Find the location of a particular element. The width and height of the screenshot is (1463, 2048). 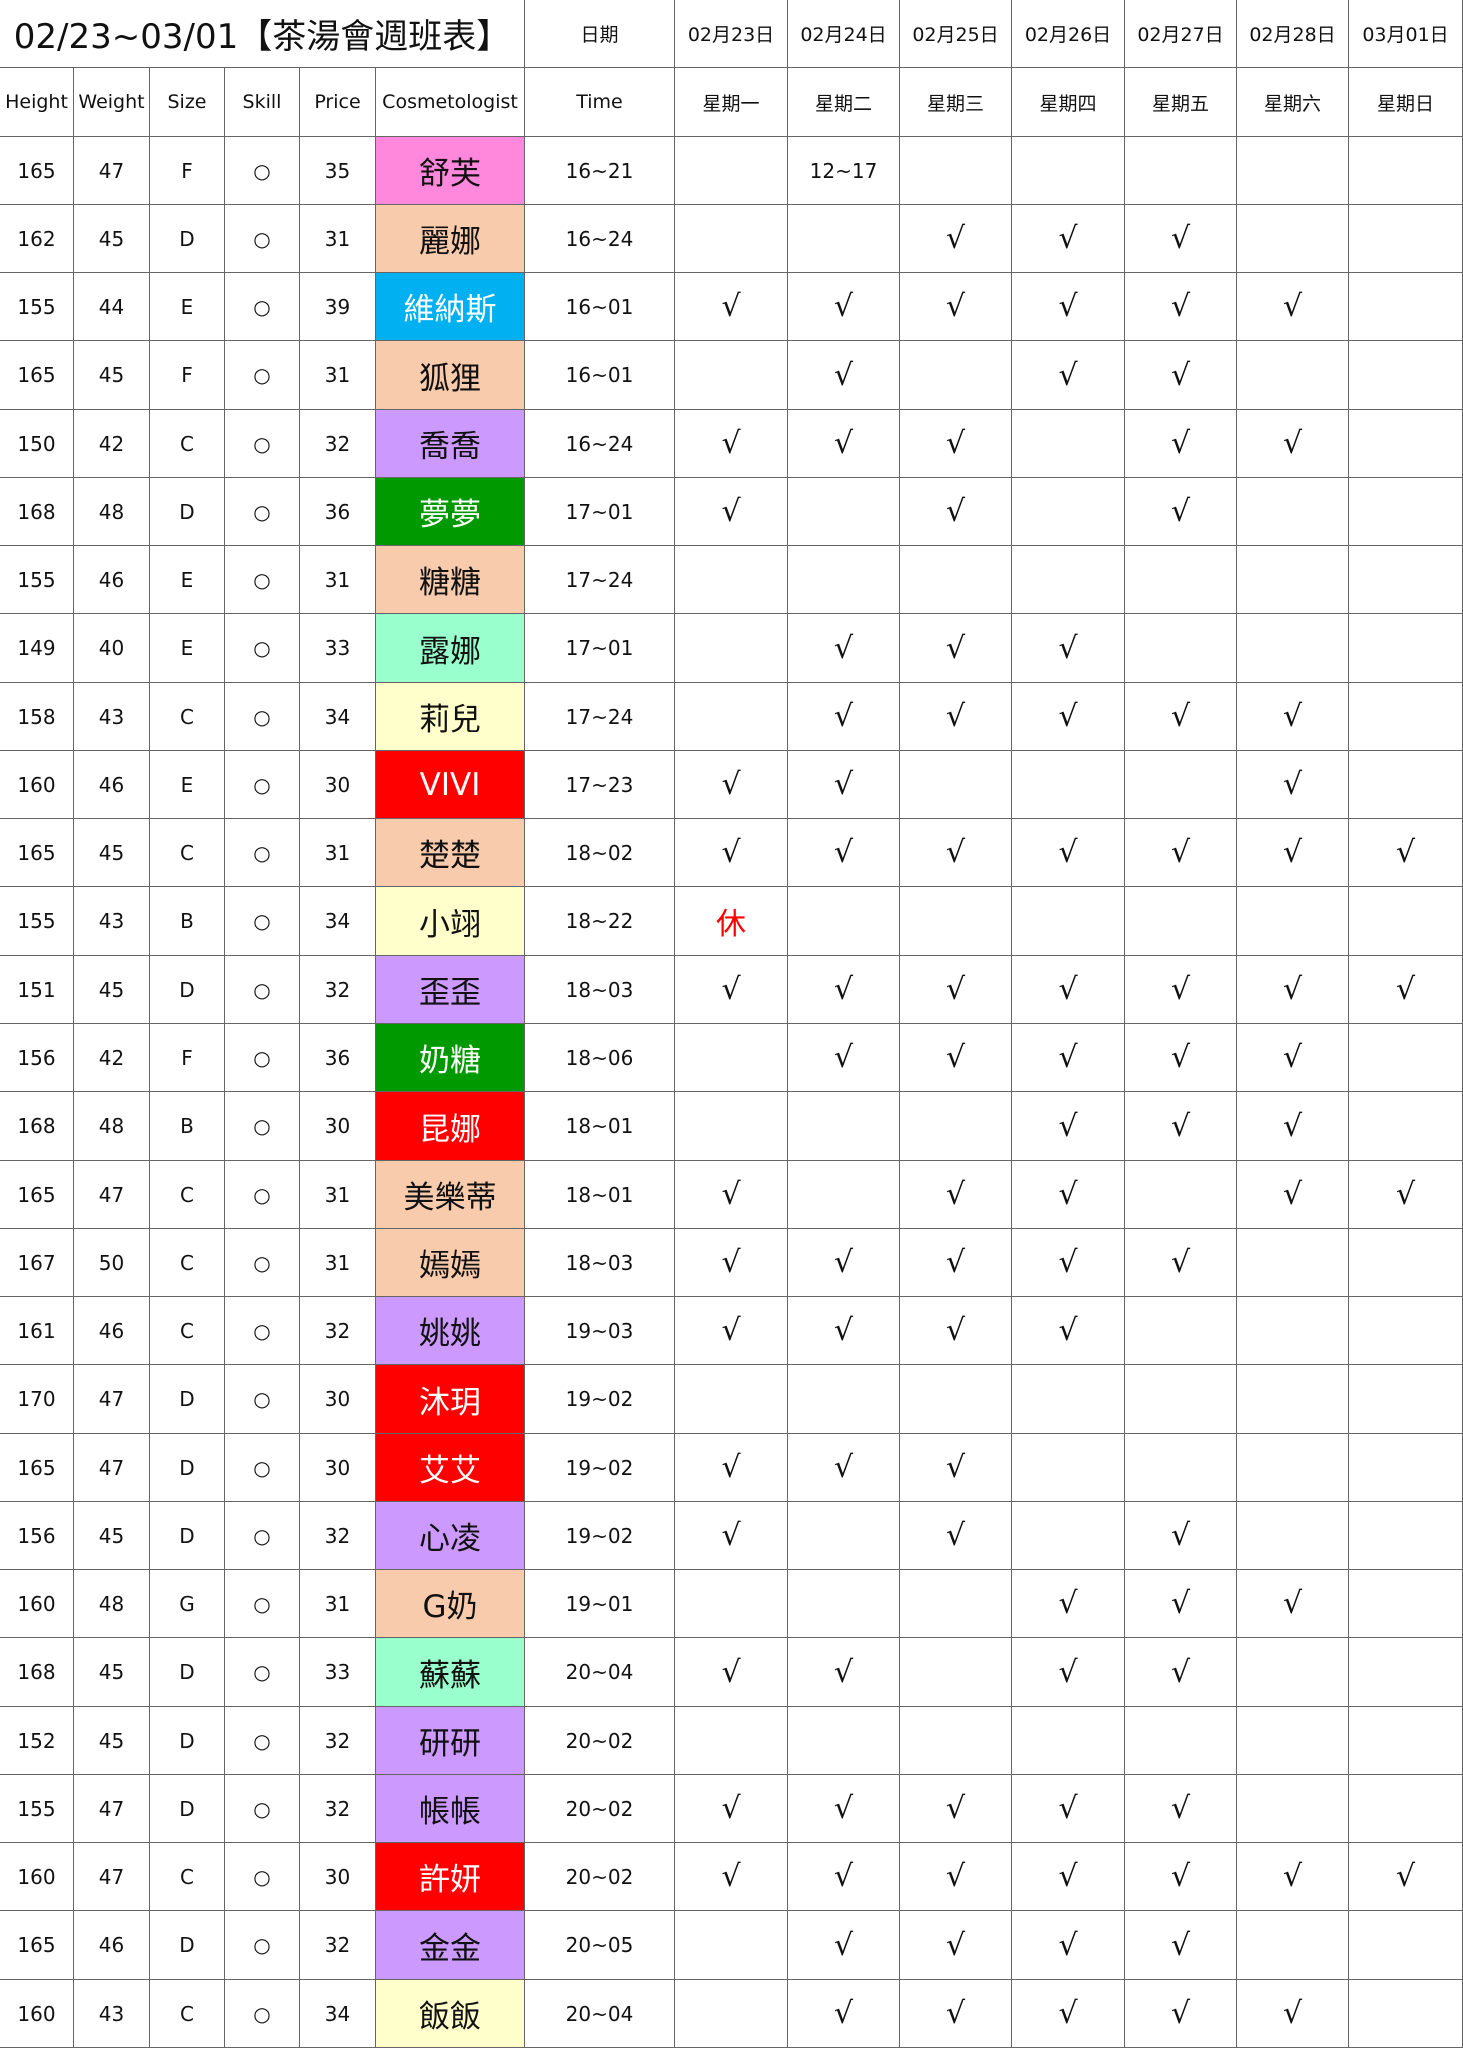

row-weight: 45 is located at coordinates (112, 1672).